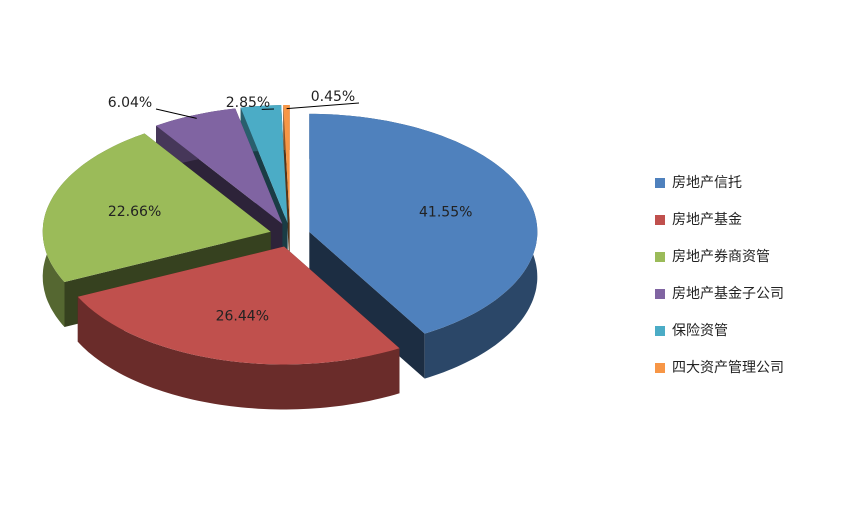 The image size is (849, 519). Describe the element at coordinates (728, 293) in the screenshot. I see `legend-label: 房地产基金子公司` at that location.